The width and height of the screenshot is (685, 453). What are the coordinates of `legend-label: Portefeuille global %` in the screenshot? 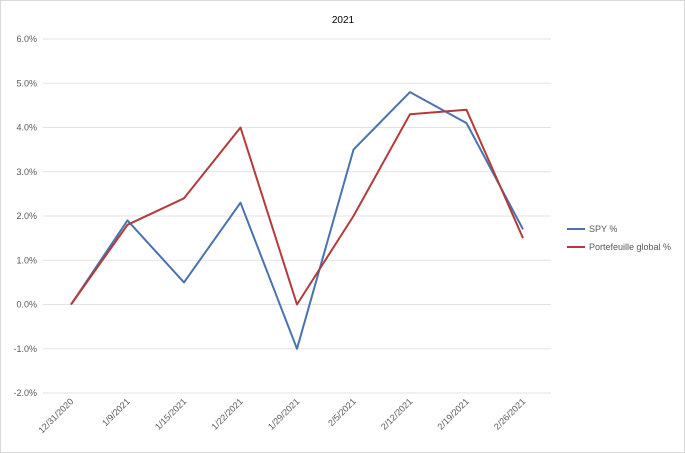 It's located at (630, 247).